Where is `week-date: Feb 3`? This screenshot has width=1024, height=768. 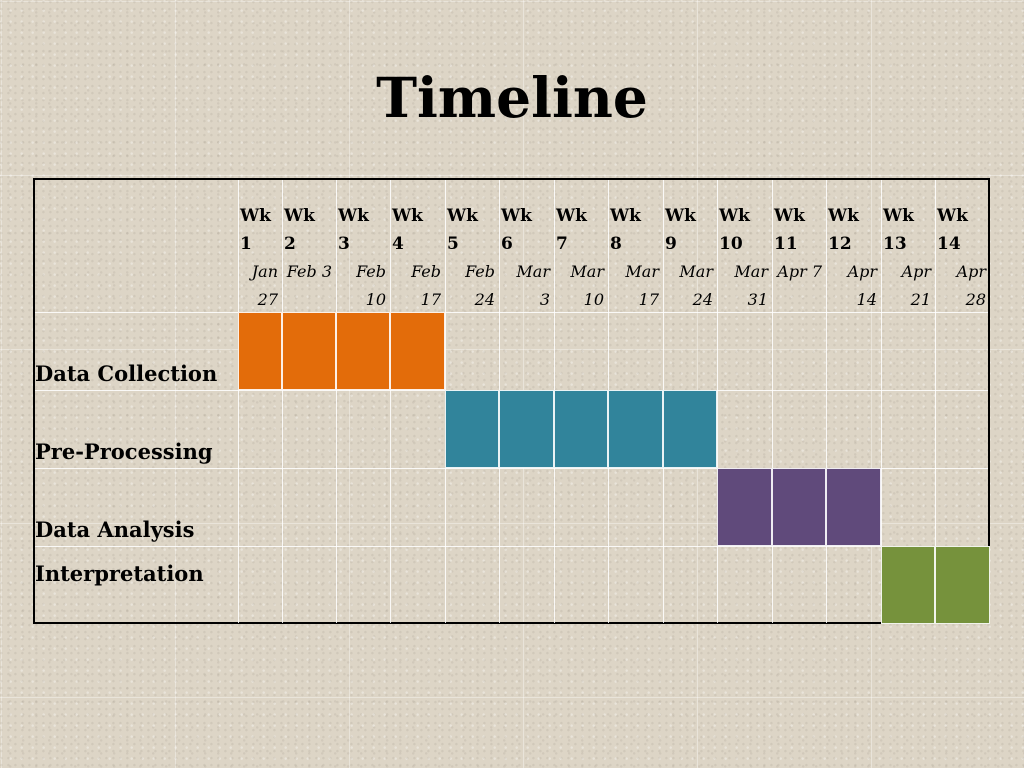 week-date: Feb 3 is located at coordinates (309, 271).